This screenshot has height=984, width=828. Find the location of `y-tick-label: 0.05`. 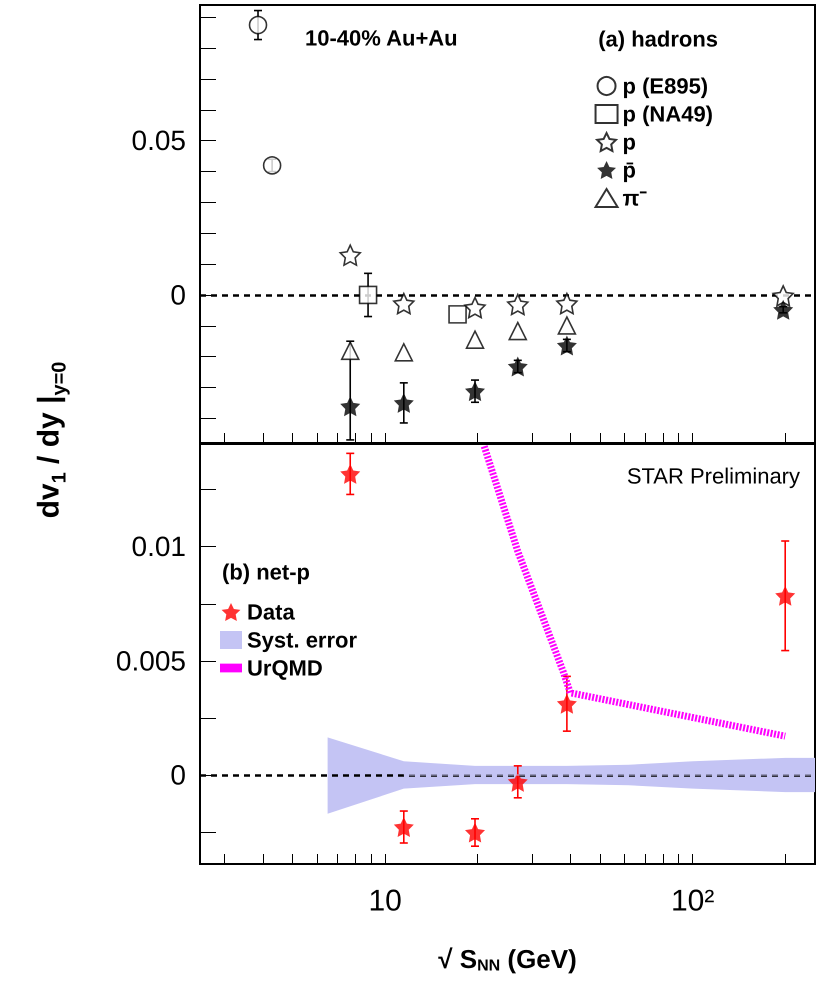

y-tick-label: 0.05 is located at coordinates (159, 140).